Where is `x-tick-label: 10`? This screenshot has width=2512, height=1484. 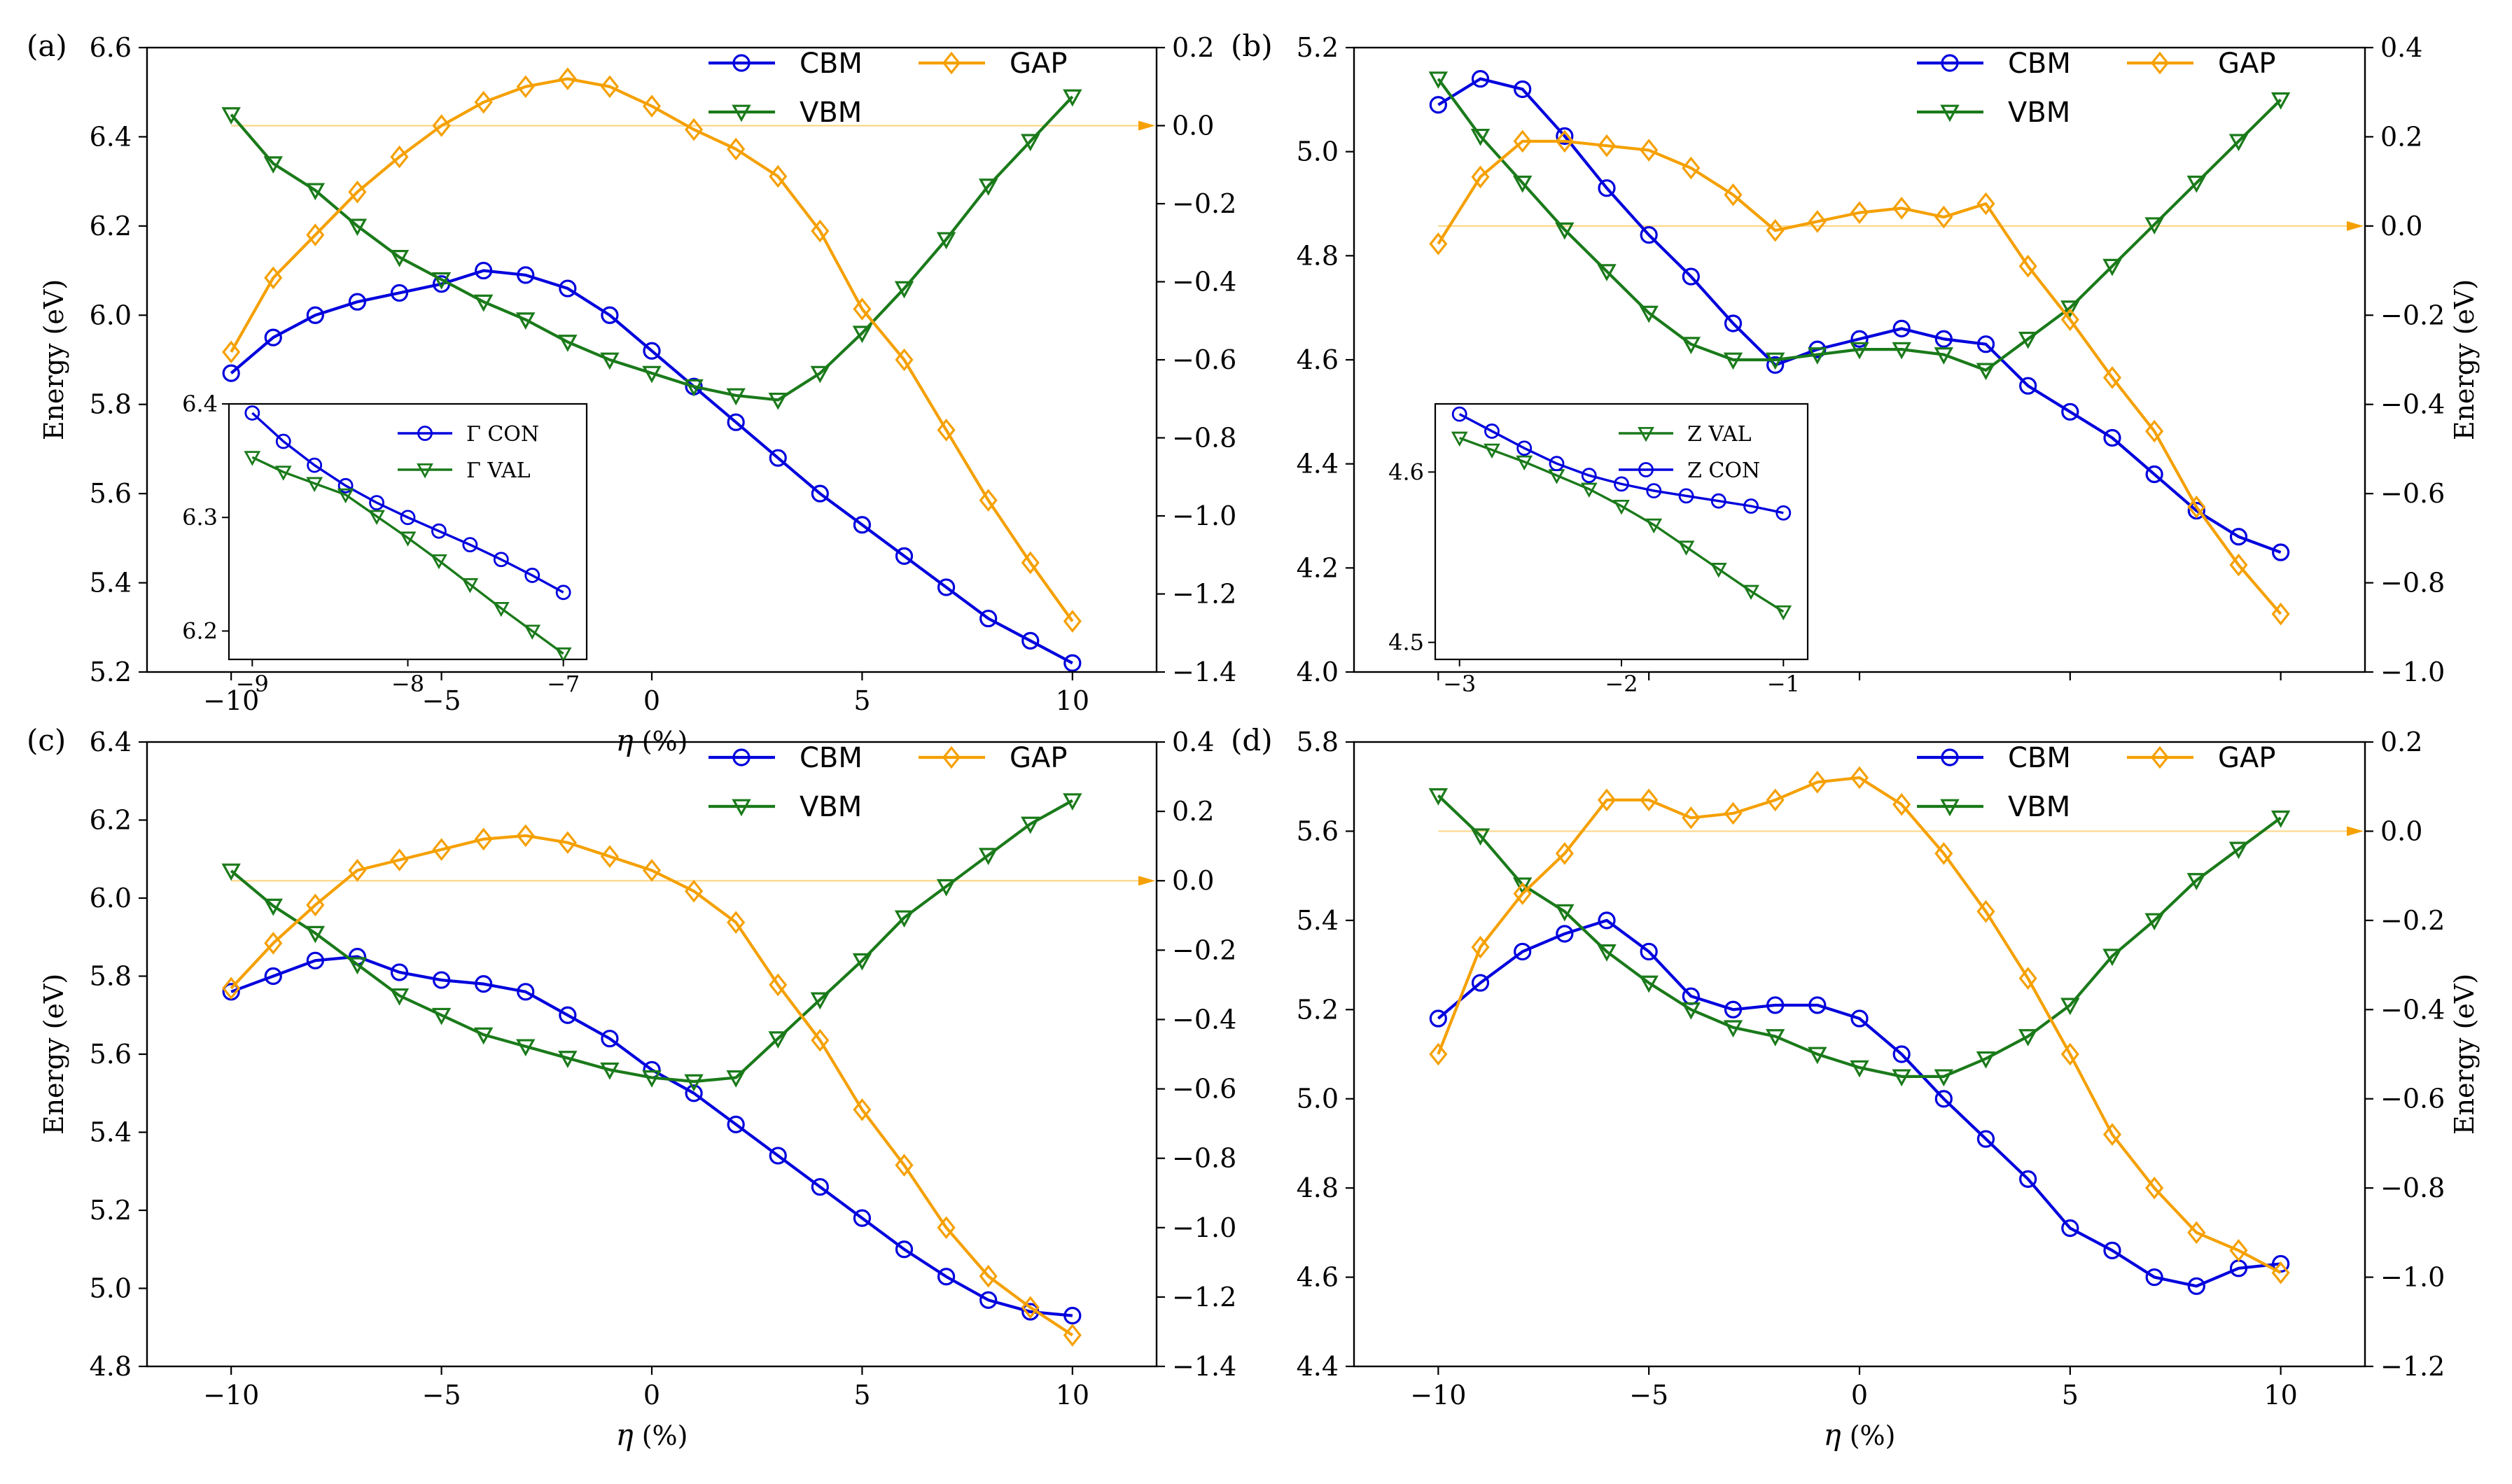 x-tick-label: 10 is located at coordinates (1072, 1395).